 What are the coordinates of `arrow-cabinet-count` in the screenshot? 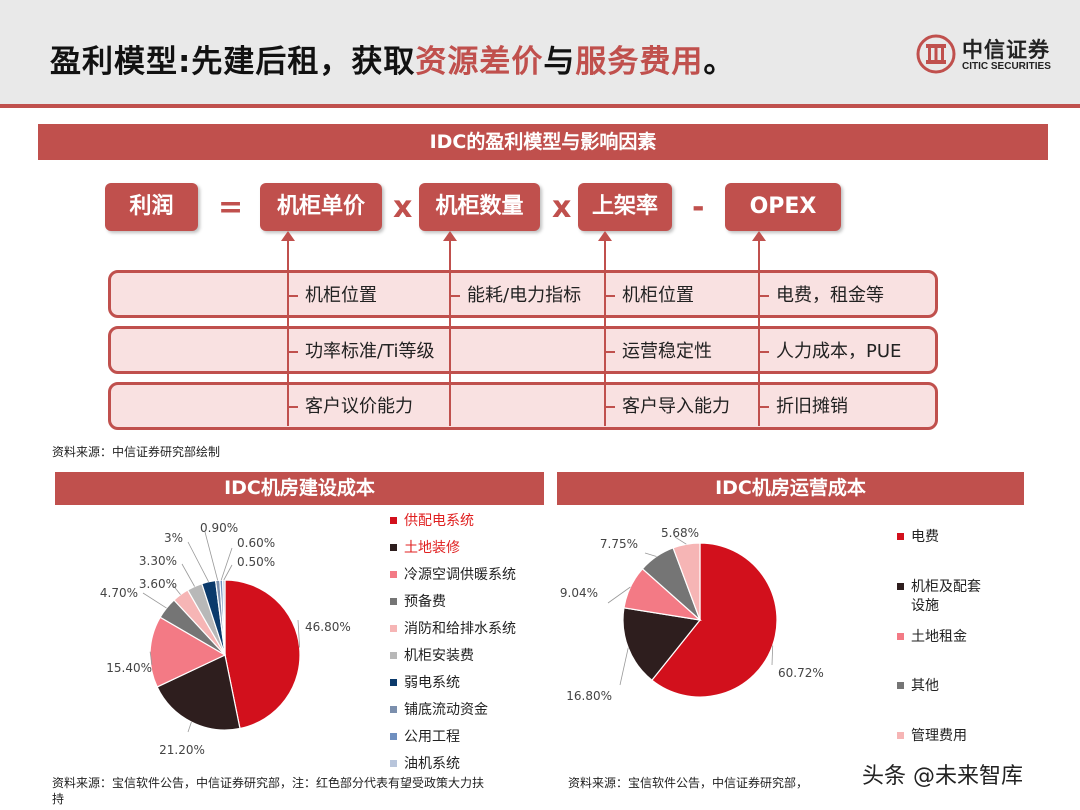 It's located at (450, 333).